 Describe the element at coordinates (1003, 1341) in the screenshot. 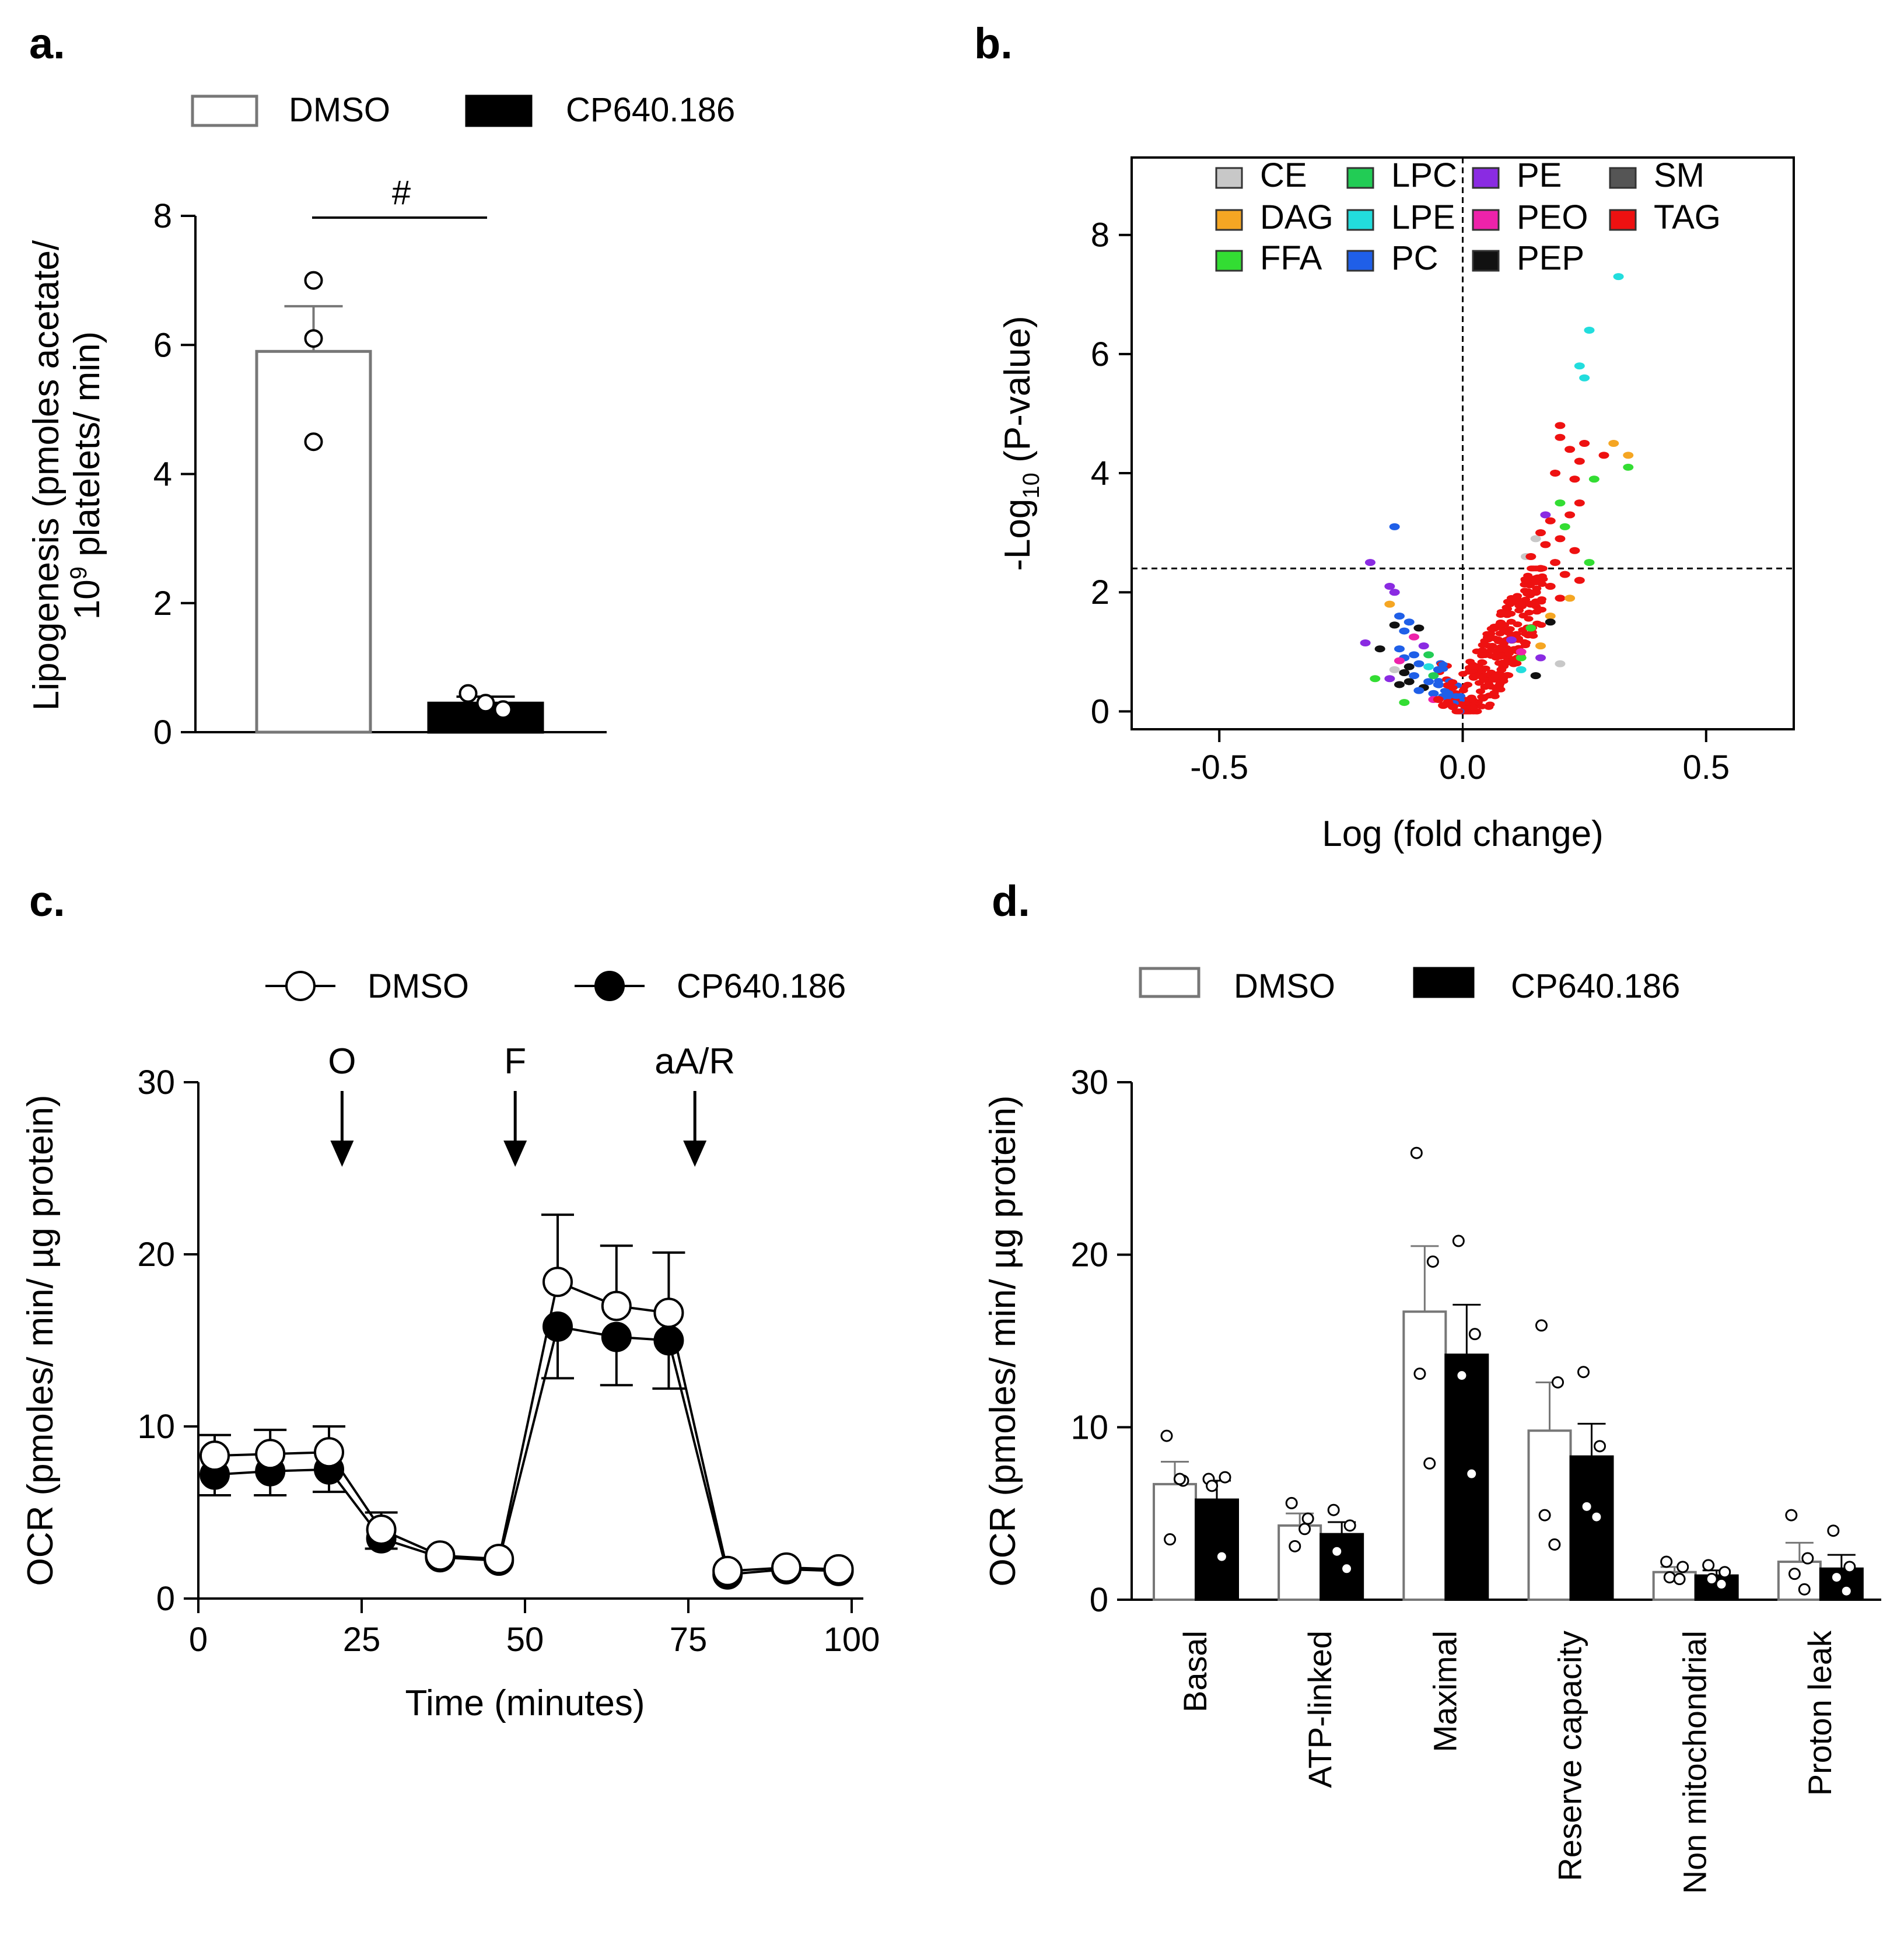

I see `y-axis-label: OCR (pmoles/ min/ µg protein)` at that location.